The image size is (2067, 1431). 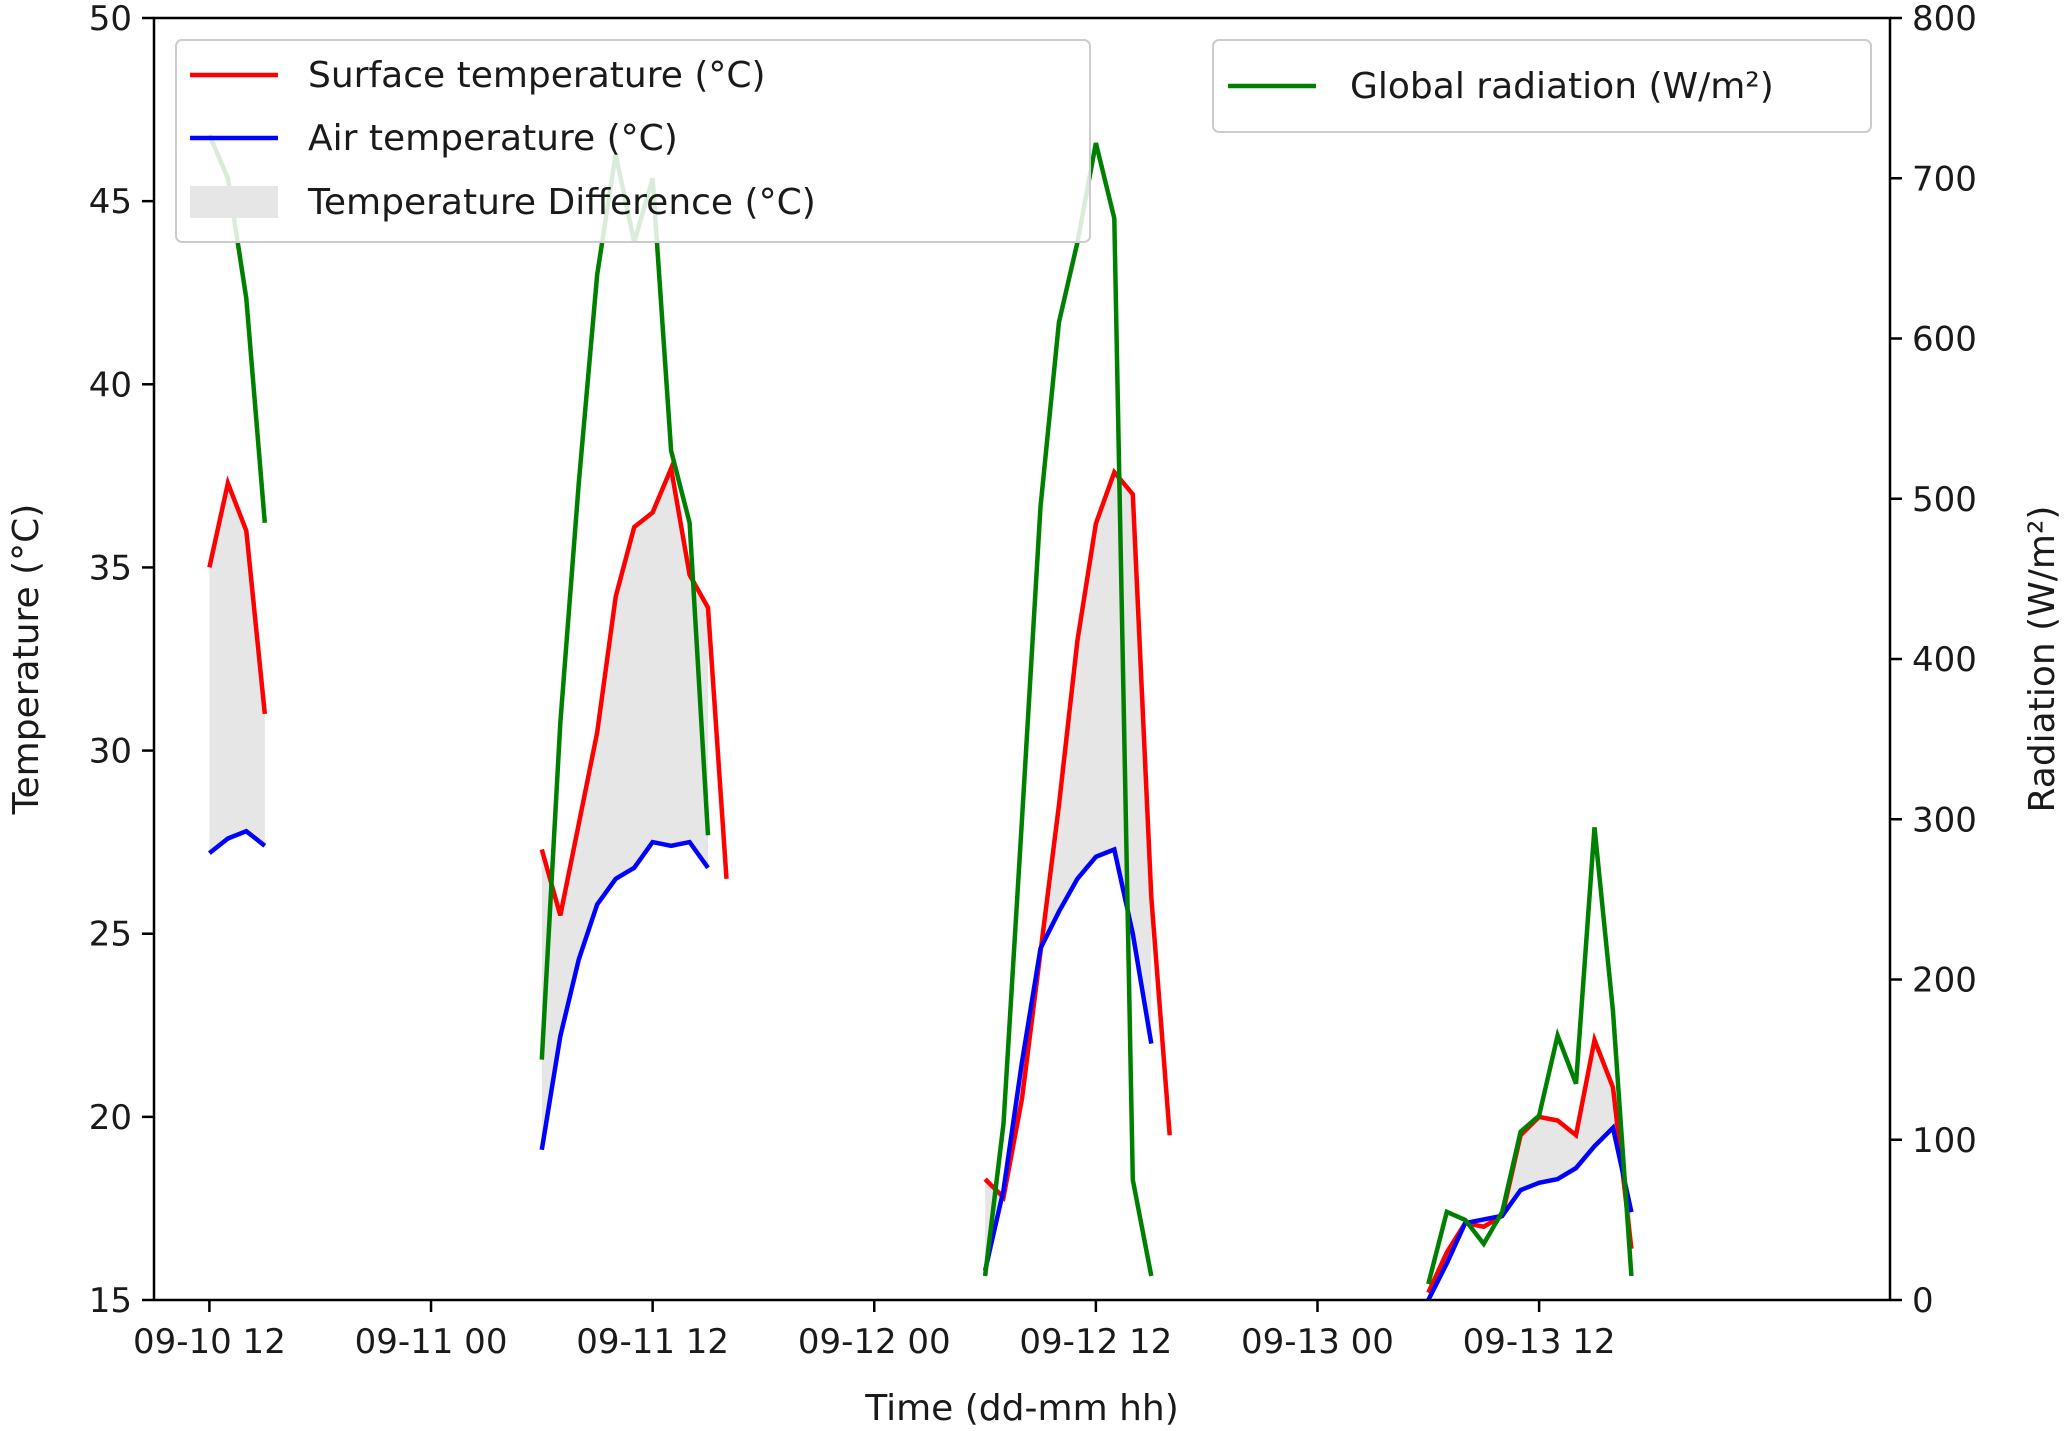 I want to click on x-tick-label: 09-11 12, so click(x=652, y=1342).